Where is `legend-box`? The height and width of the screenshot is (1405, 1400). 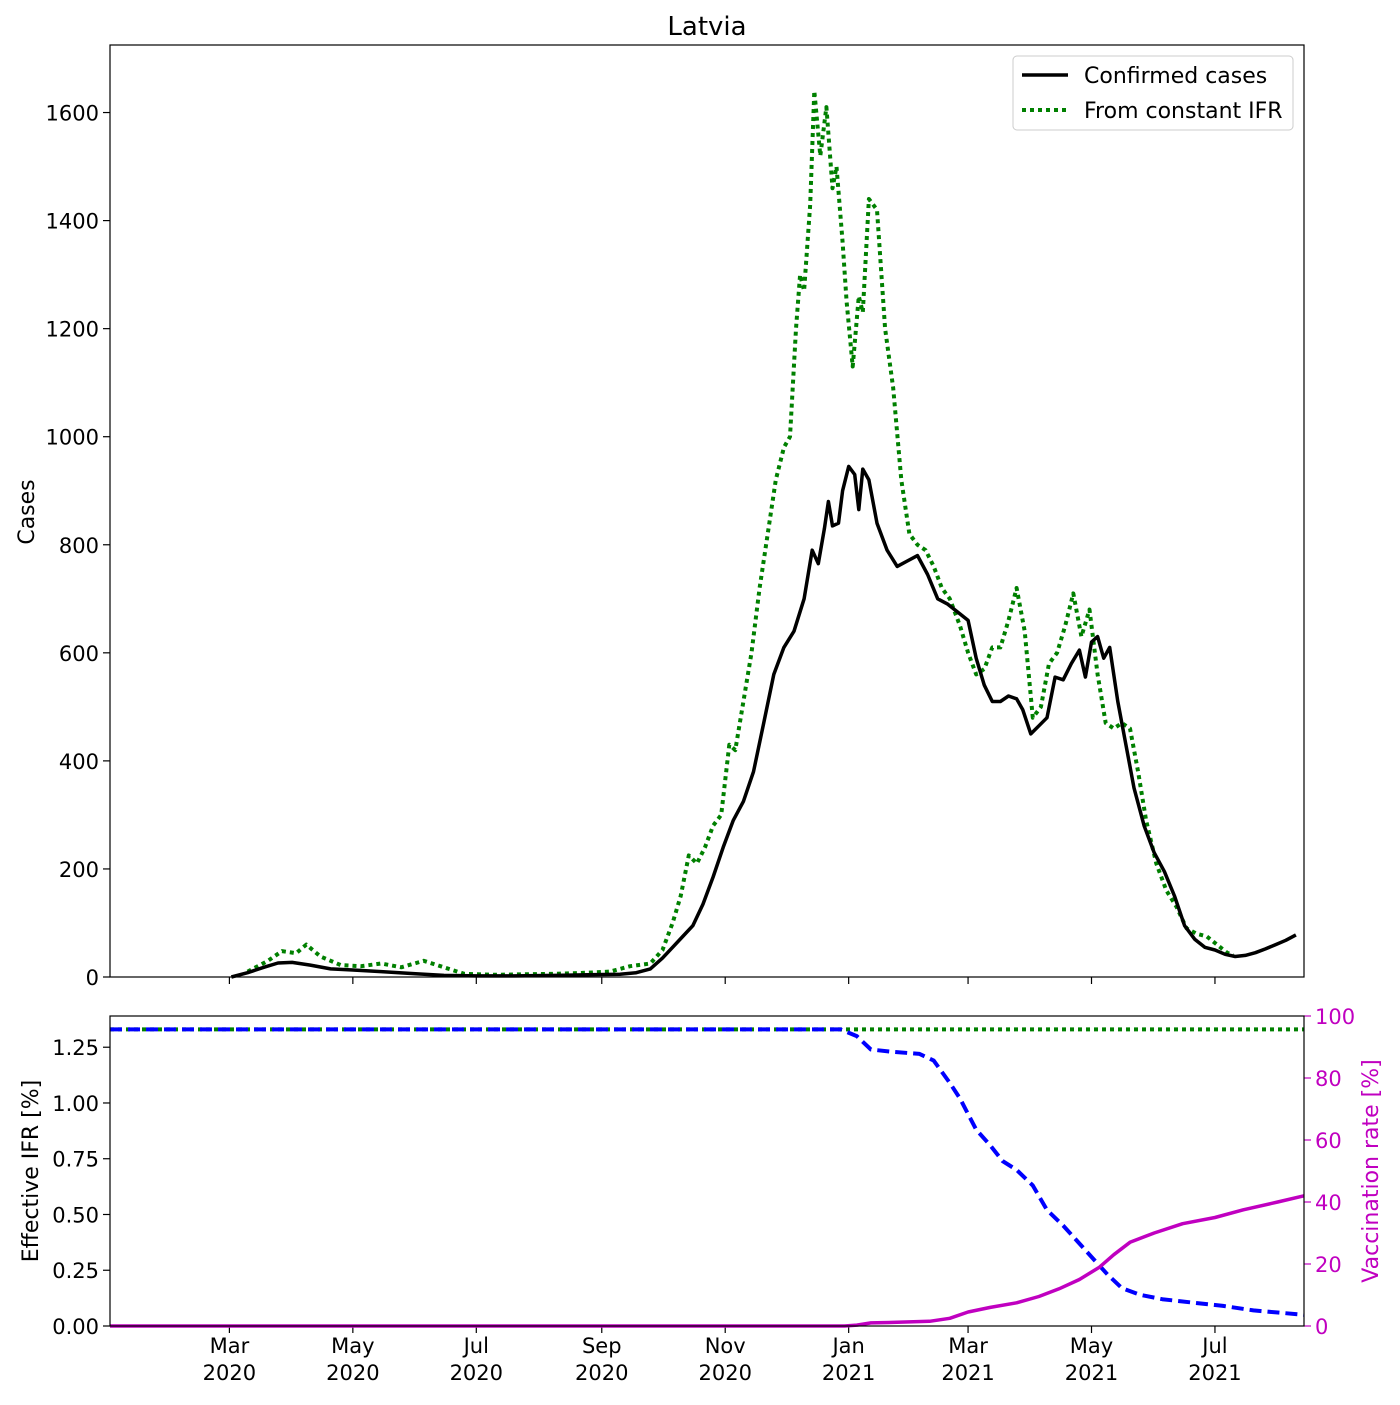
legend-box is located at coordinates (1153, 93).